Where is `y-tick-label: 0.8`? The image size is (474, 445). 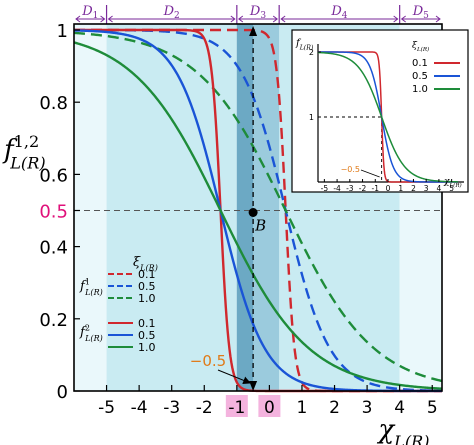
y-tick-label: 0.8 is located at coordinates (53, 103).